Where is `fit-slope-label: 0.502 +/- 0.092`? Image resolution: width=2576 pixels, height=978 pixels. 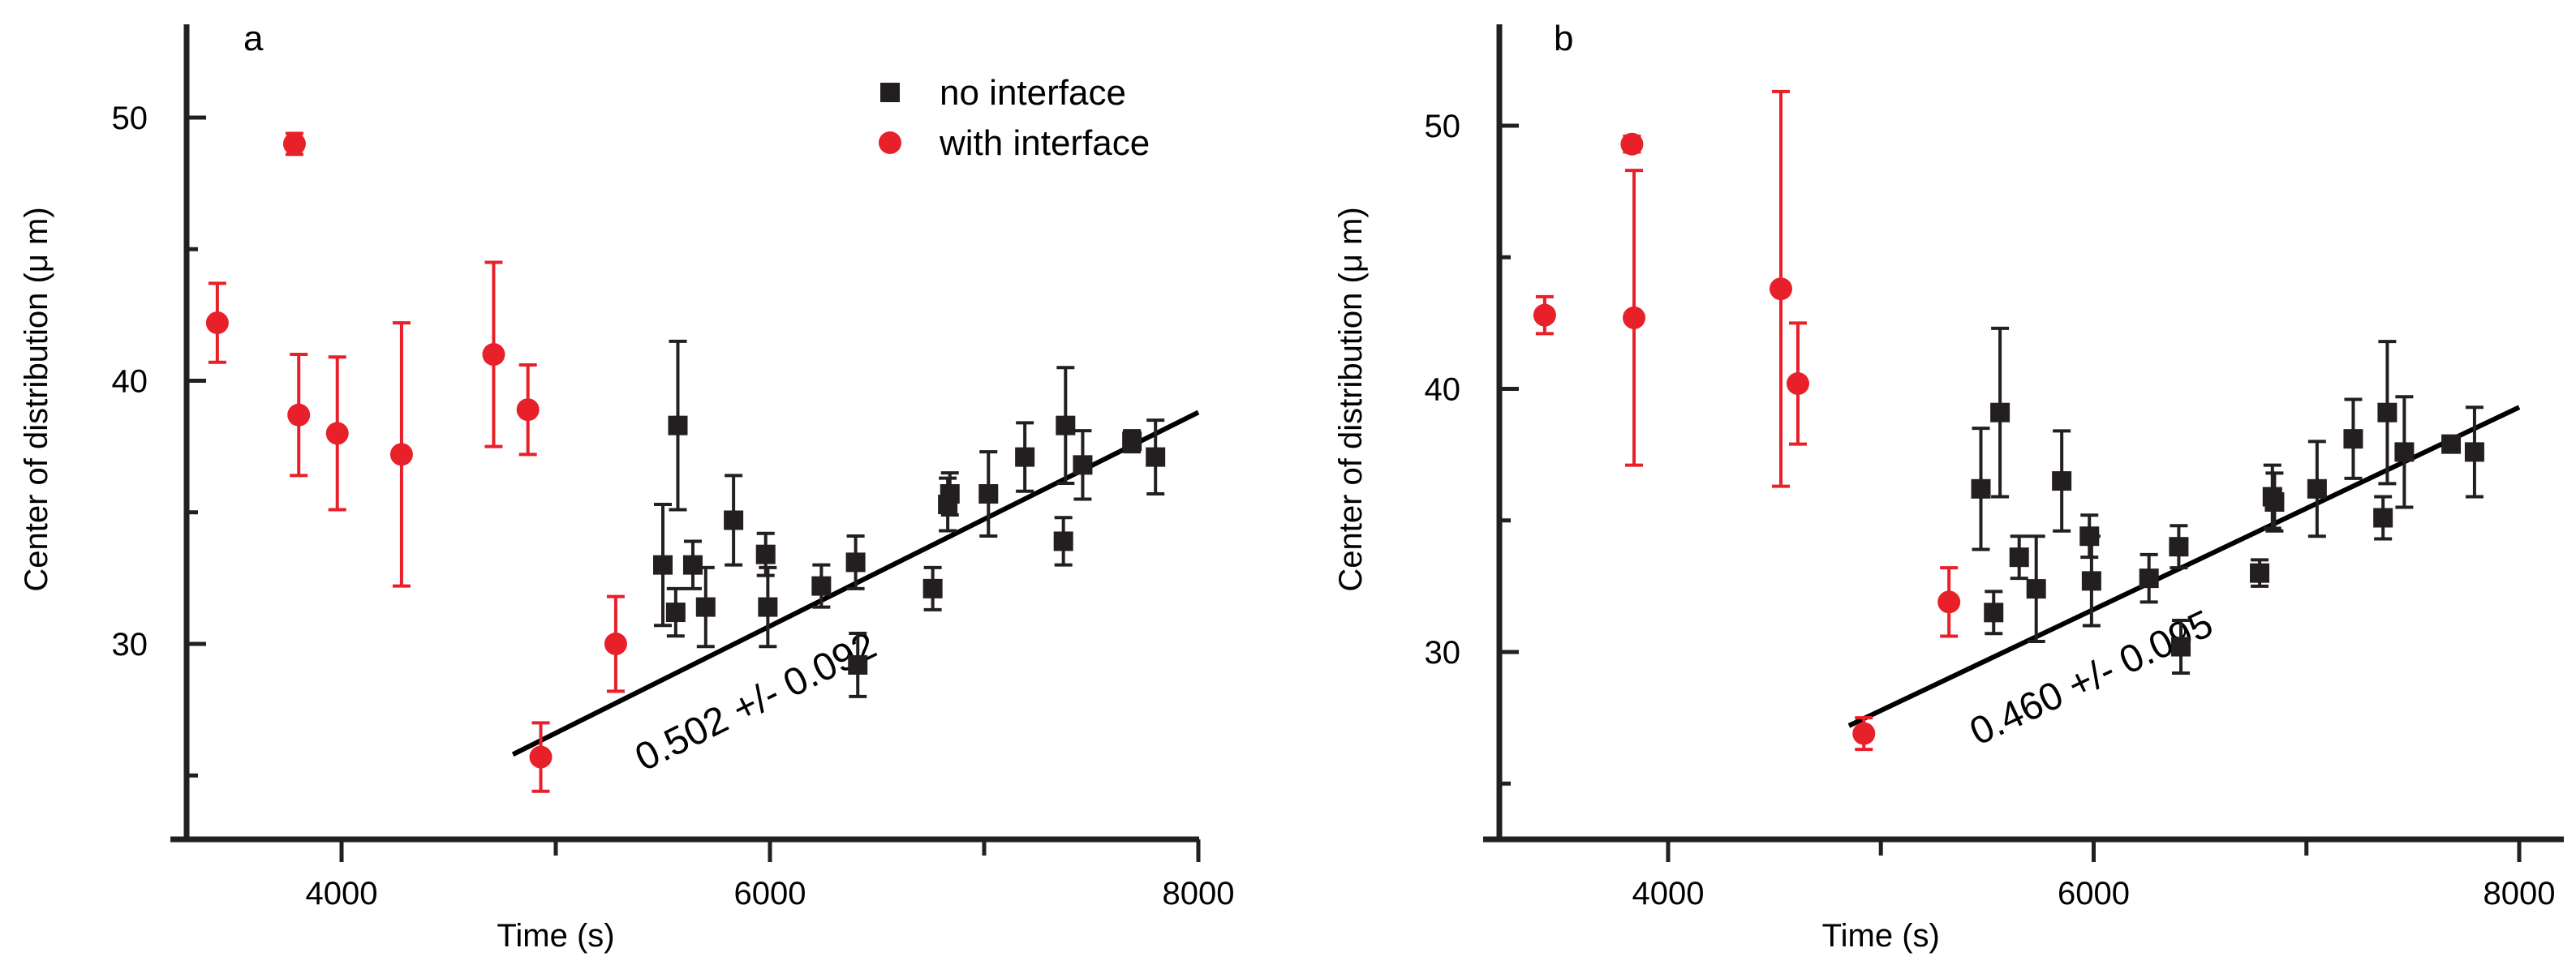
fit-slope-label: 0.502 +/- 0.092 is located at coordinates (756, 701).